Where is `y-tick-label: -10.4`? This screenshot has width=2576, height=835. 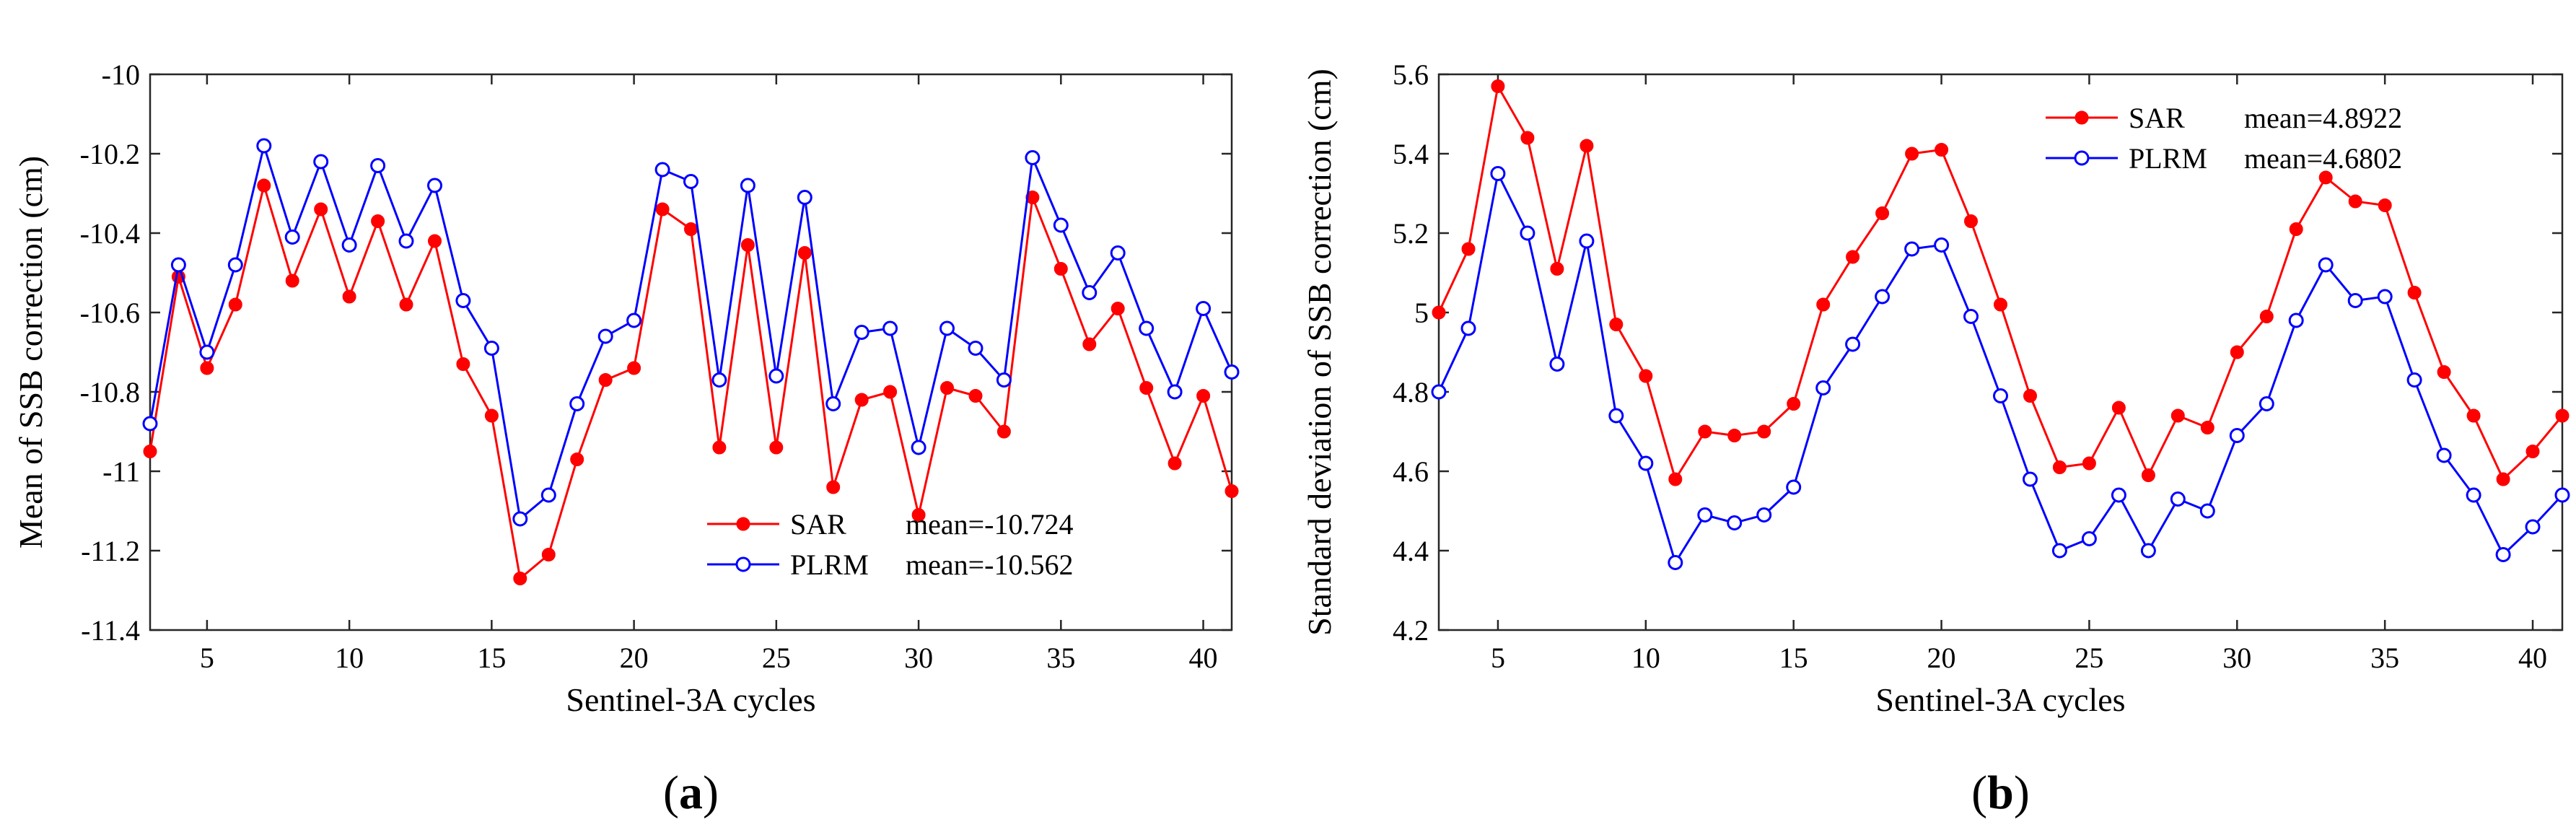 y-tick-label: -10.4 is located at coordinates (110, 233).